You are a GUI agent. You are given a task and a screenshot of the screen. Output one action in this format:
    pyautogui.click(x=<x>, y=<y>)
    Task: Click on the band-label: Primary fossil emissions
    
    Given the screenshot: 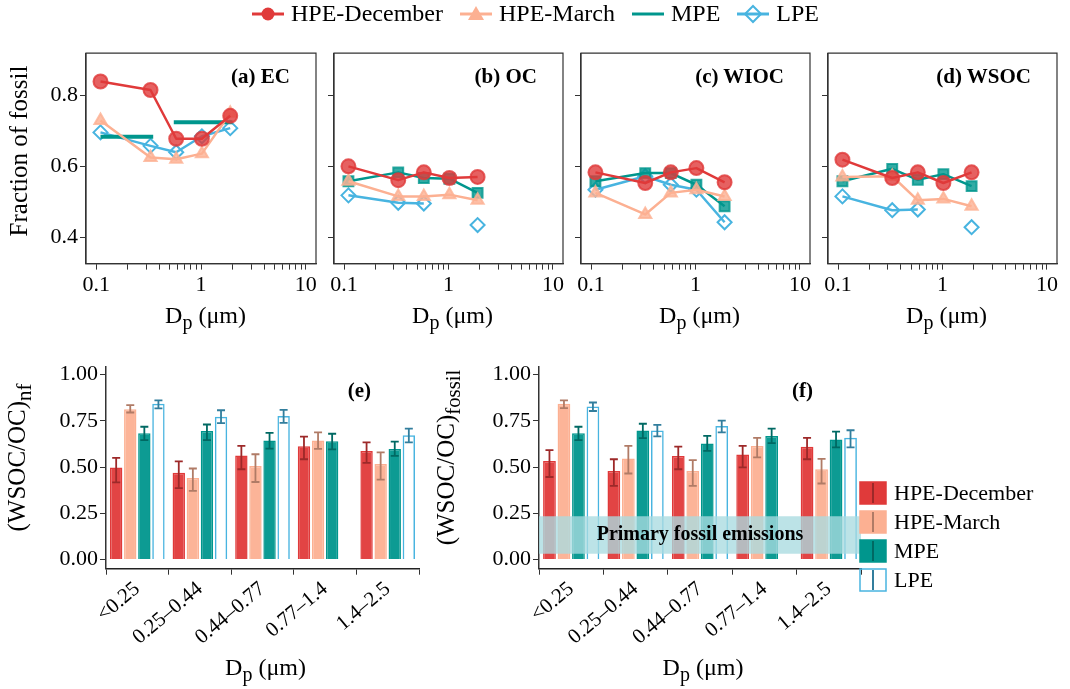 What is the action you would take?
    pyautogui.click(x=700, y=534)
    